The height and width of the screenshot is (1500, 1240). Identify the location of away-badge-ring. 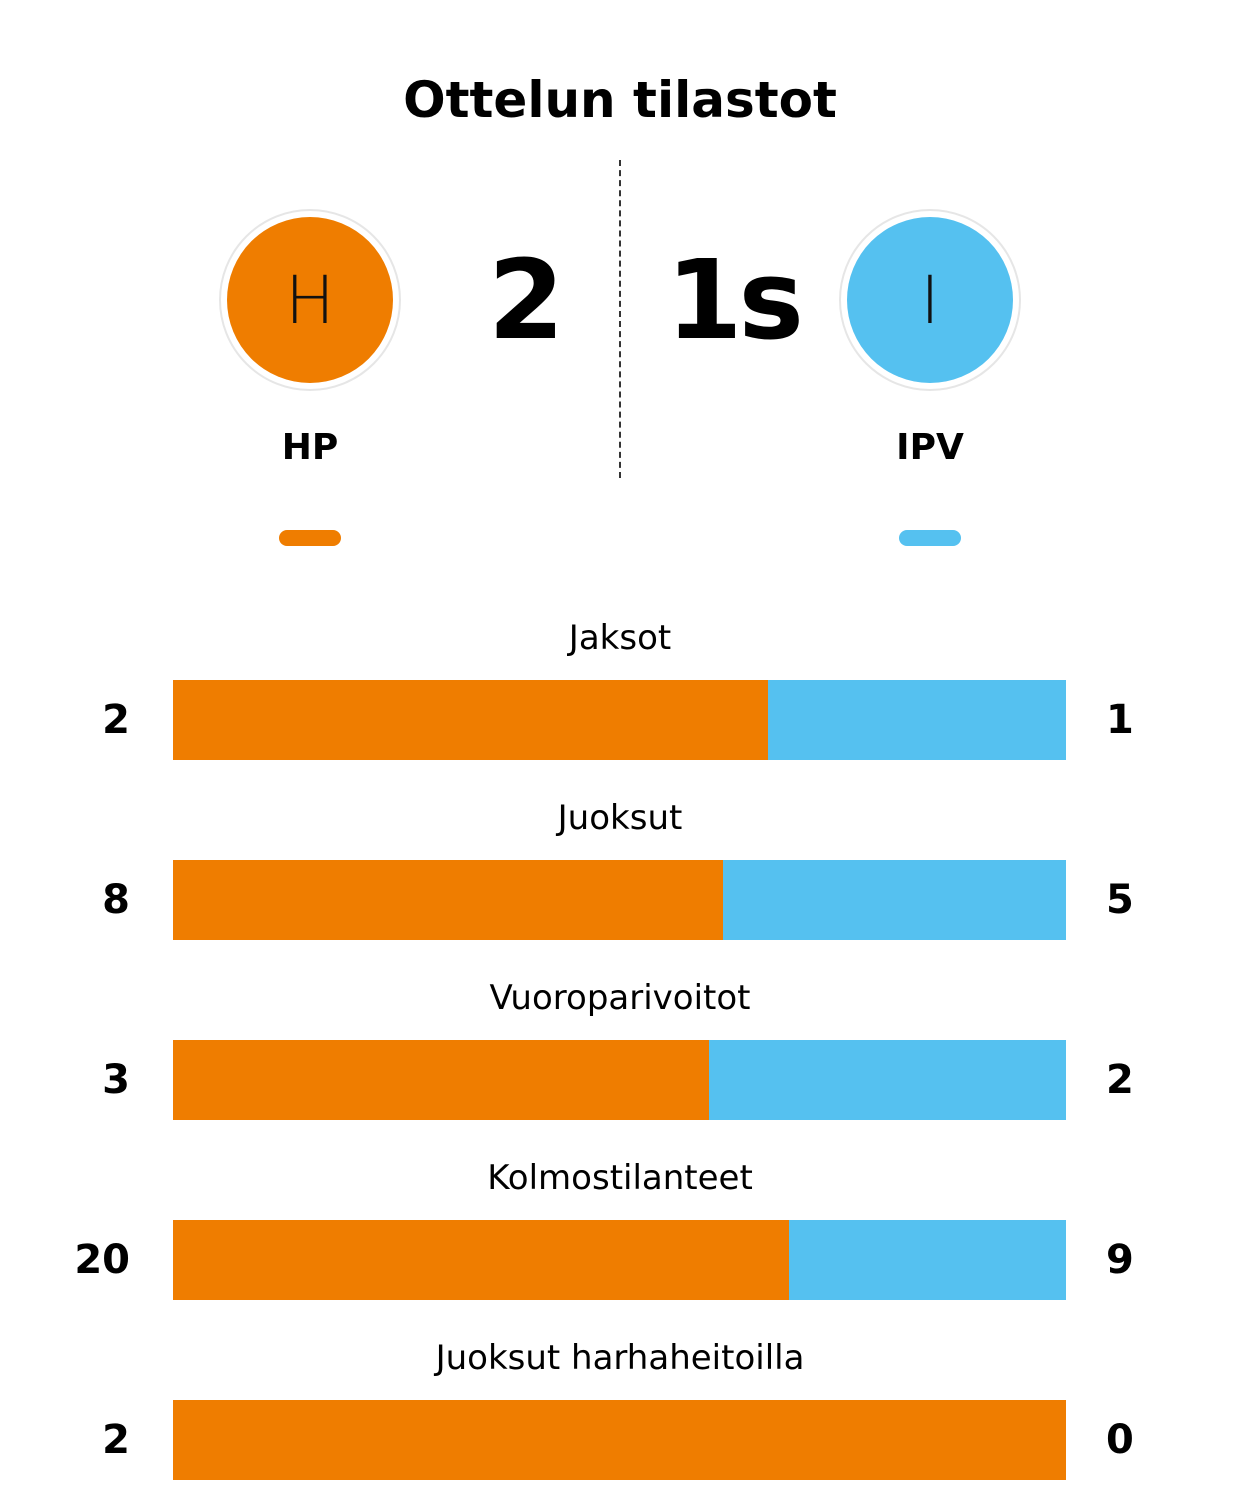
(930, 300).